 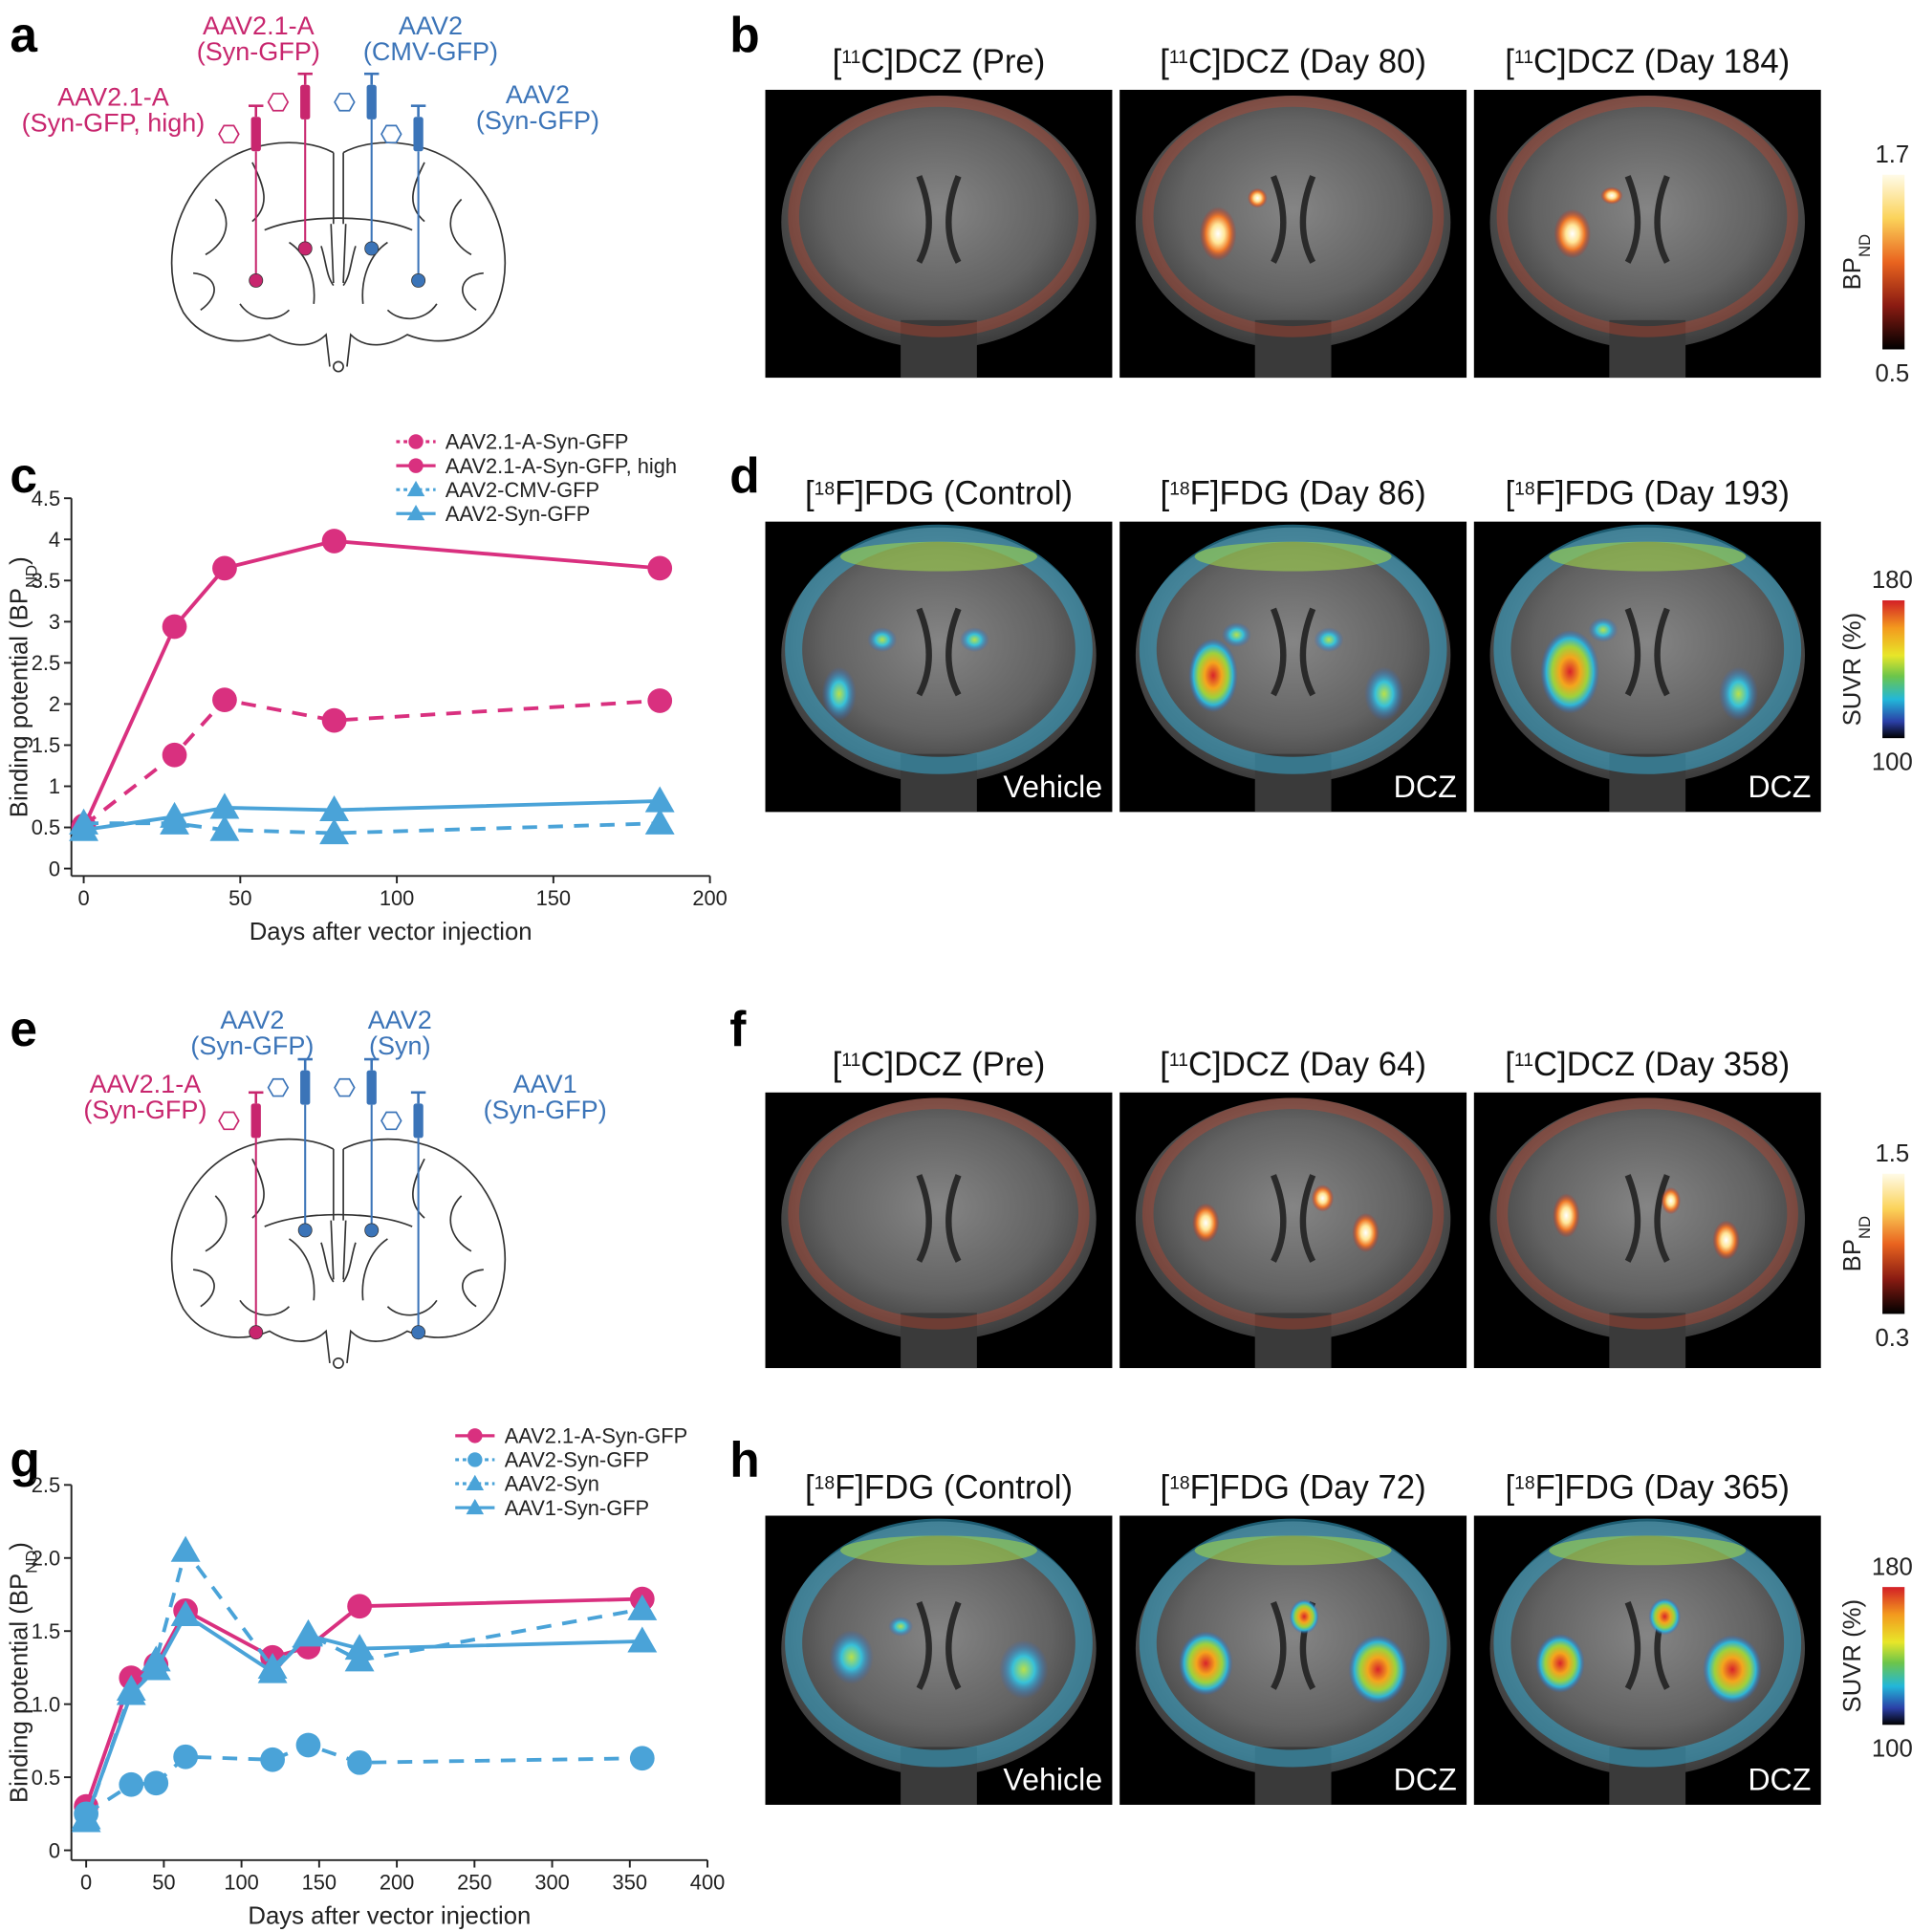 What do you see at coordinates (23, 1028) in the screenshot?
I see `panel-label: e` at bounding box center [23, 1028].